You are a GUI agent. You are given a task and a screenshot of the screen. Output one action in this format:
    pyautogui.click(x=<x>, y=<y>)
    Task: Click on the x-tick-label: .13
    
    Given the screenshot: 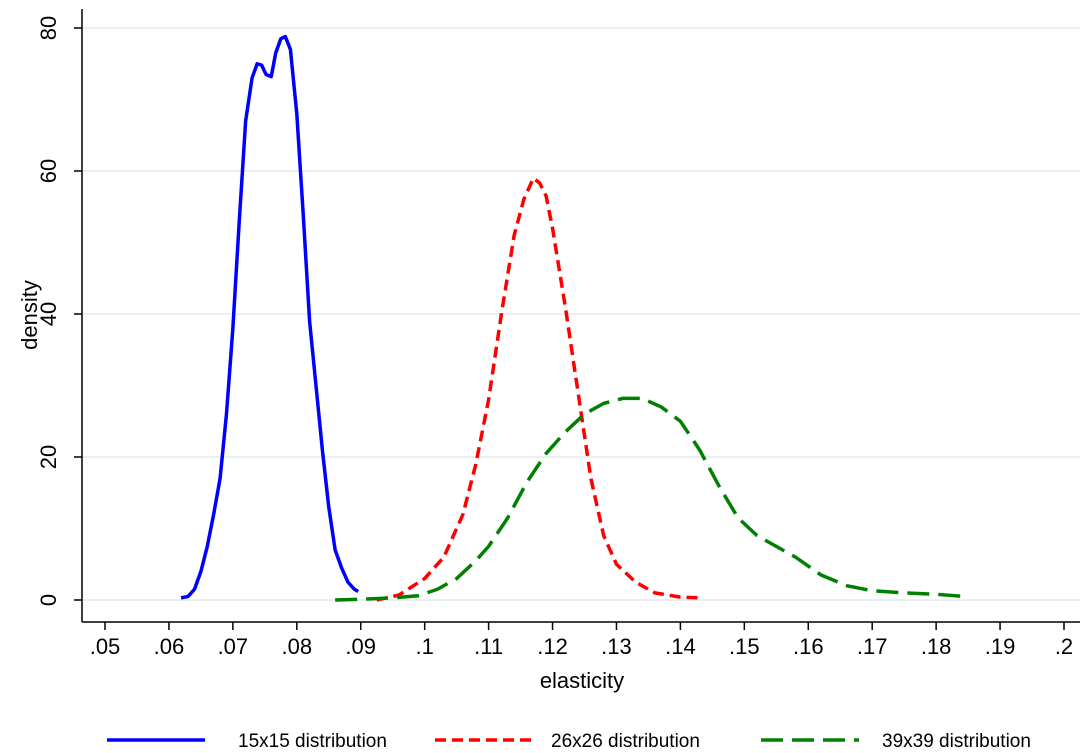 What is the action you would take?
    pyautogui.click(x=616, y=646)
    